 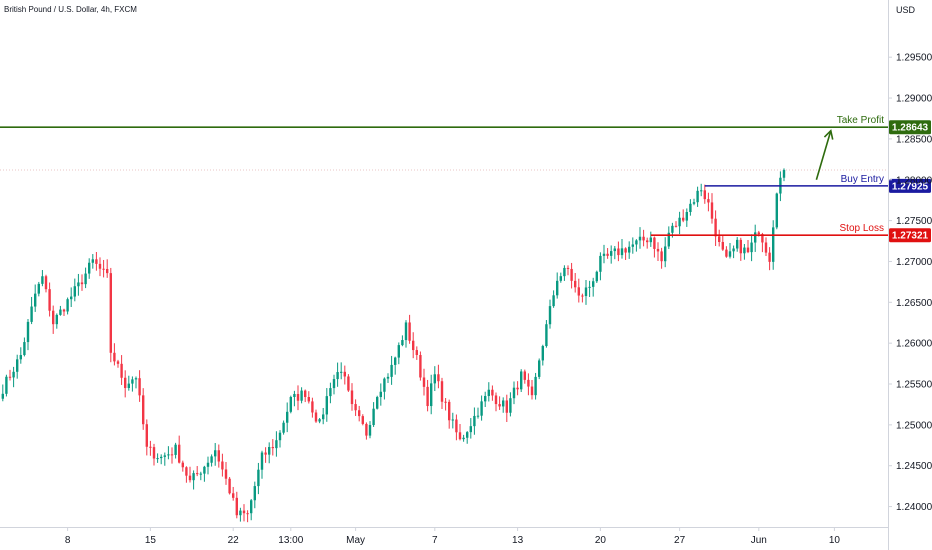 I want to click on price-tick-label: 1.27000, so click(x=914, y=262).